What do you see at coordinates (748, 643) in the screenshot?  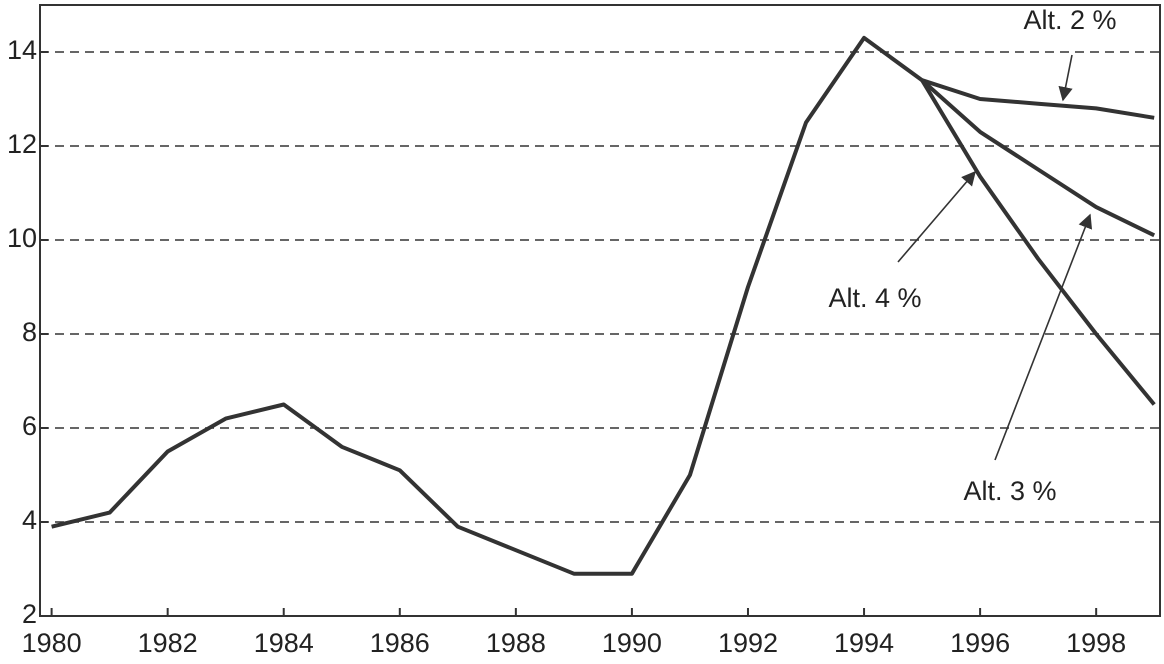 I see `x-tick-label: 1992` at bounding box center [748, 643].